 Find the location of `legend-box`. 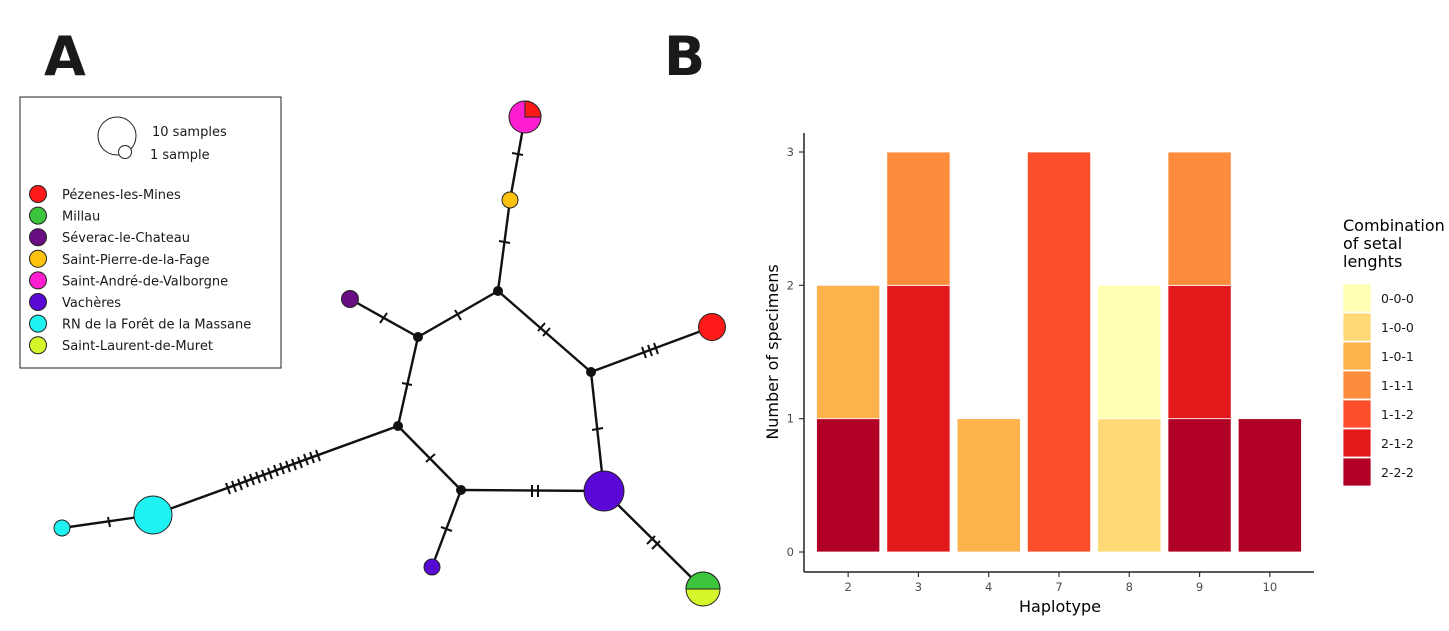

legend-box is located at coordinates (150, 232).